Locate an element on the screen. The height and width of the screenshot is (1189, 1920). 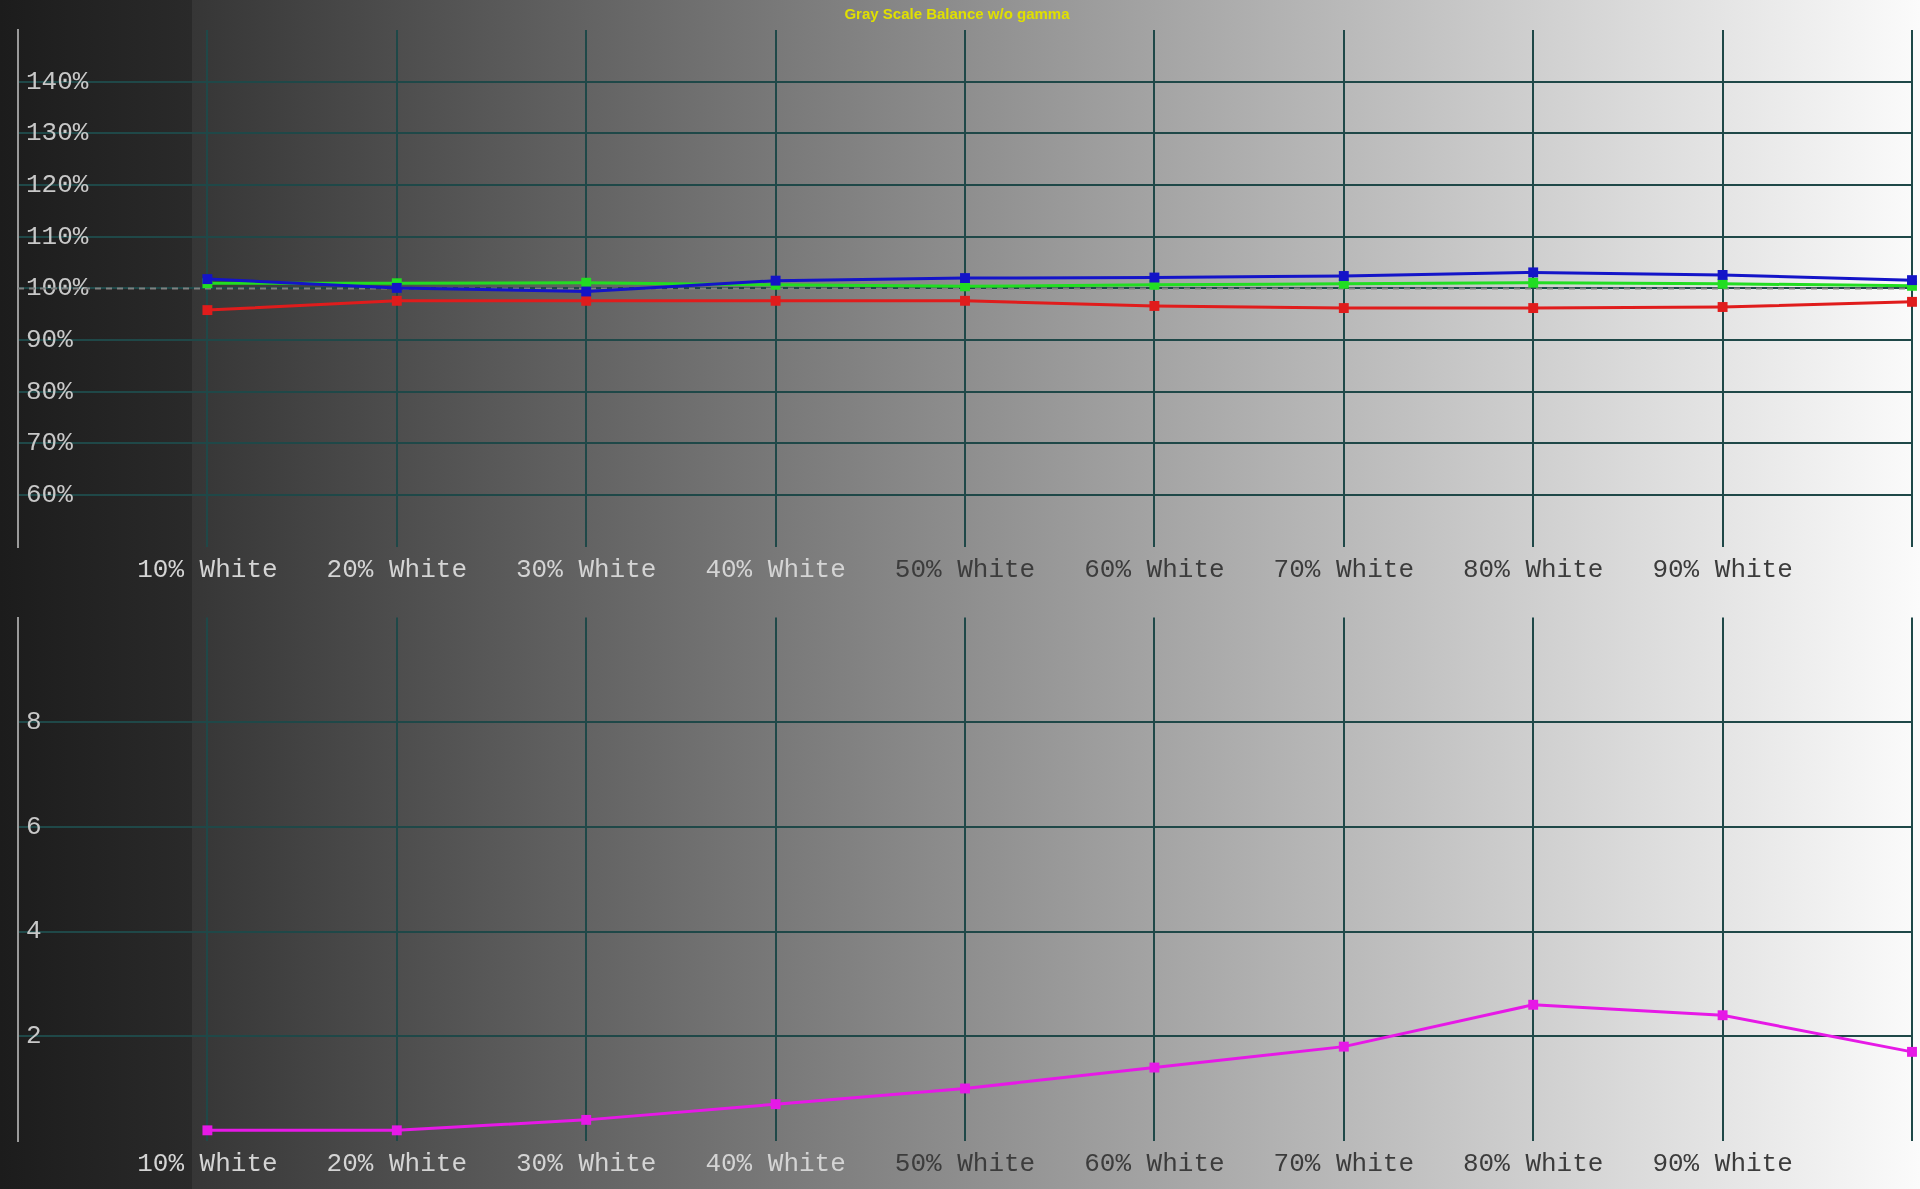
y-tick-label: 70% is located at coordinates (50, 443).